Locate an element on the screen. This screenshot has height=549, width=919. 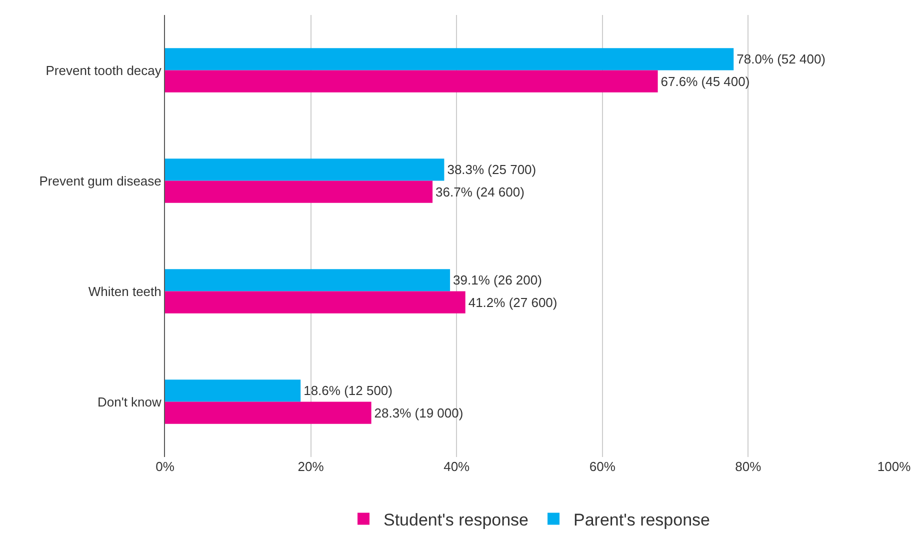
y-tick-label: Prevent gum disease is located at coordinates (100, 180).